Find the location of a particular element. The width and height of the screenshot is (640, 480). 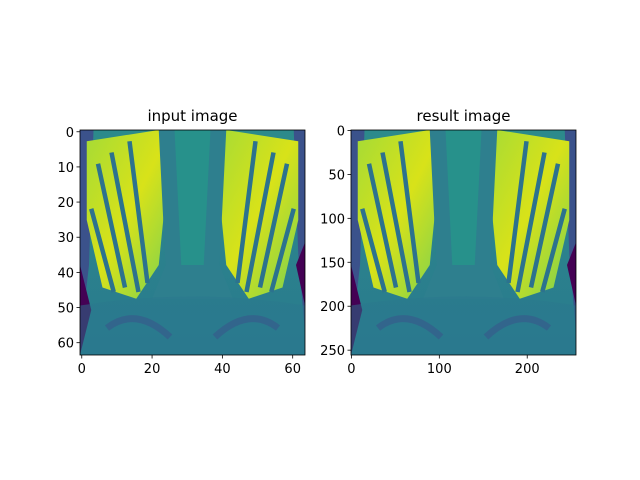

y-tick-label: 10 is located at coordinates (65, 168).